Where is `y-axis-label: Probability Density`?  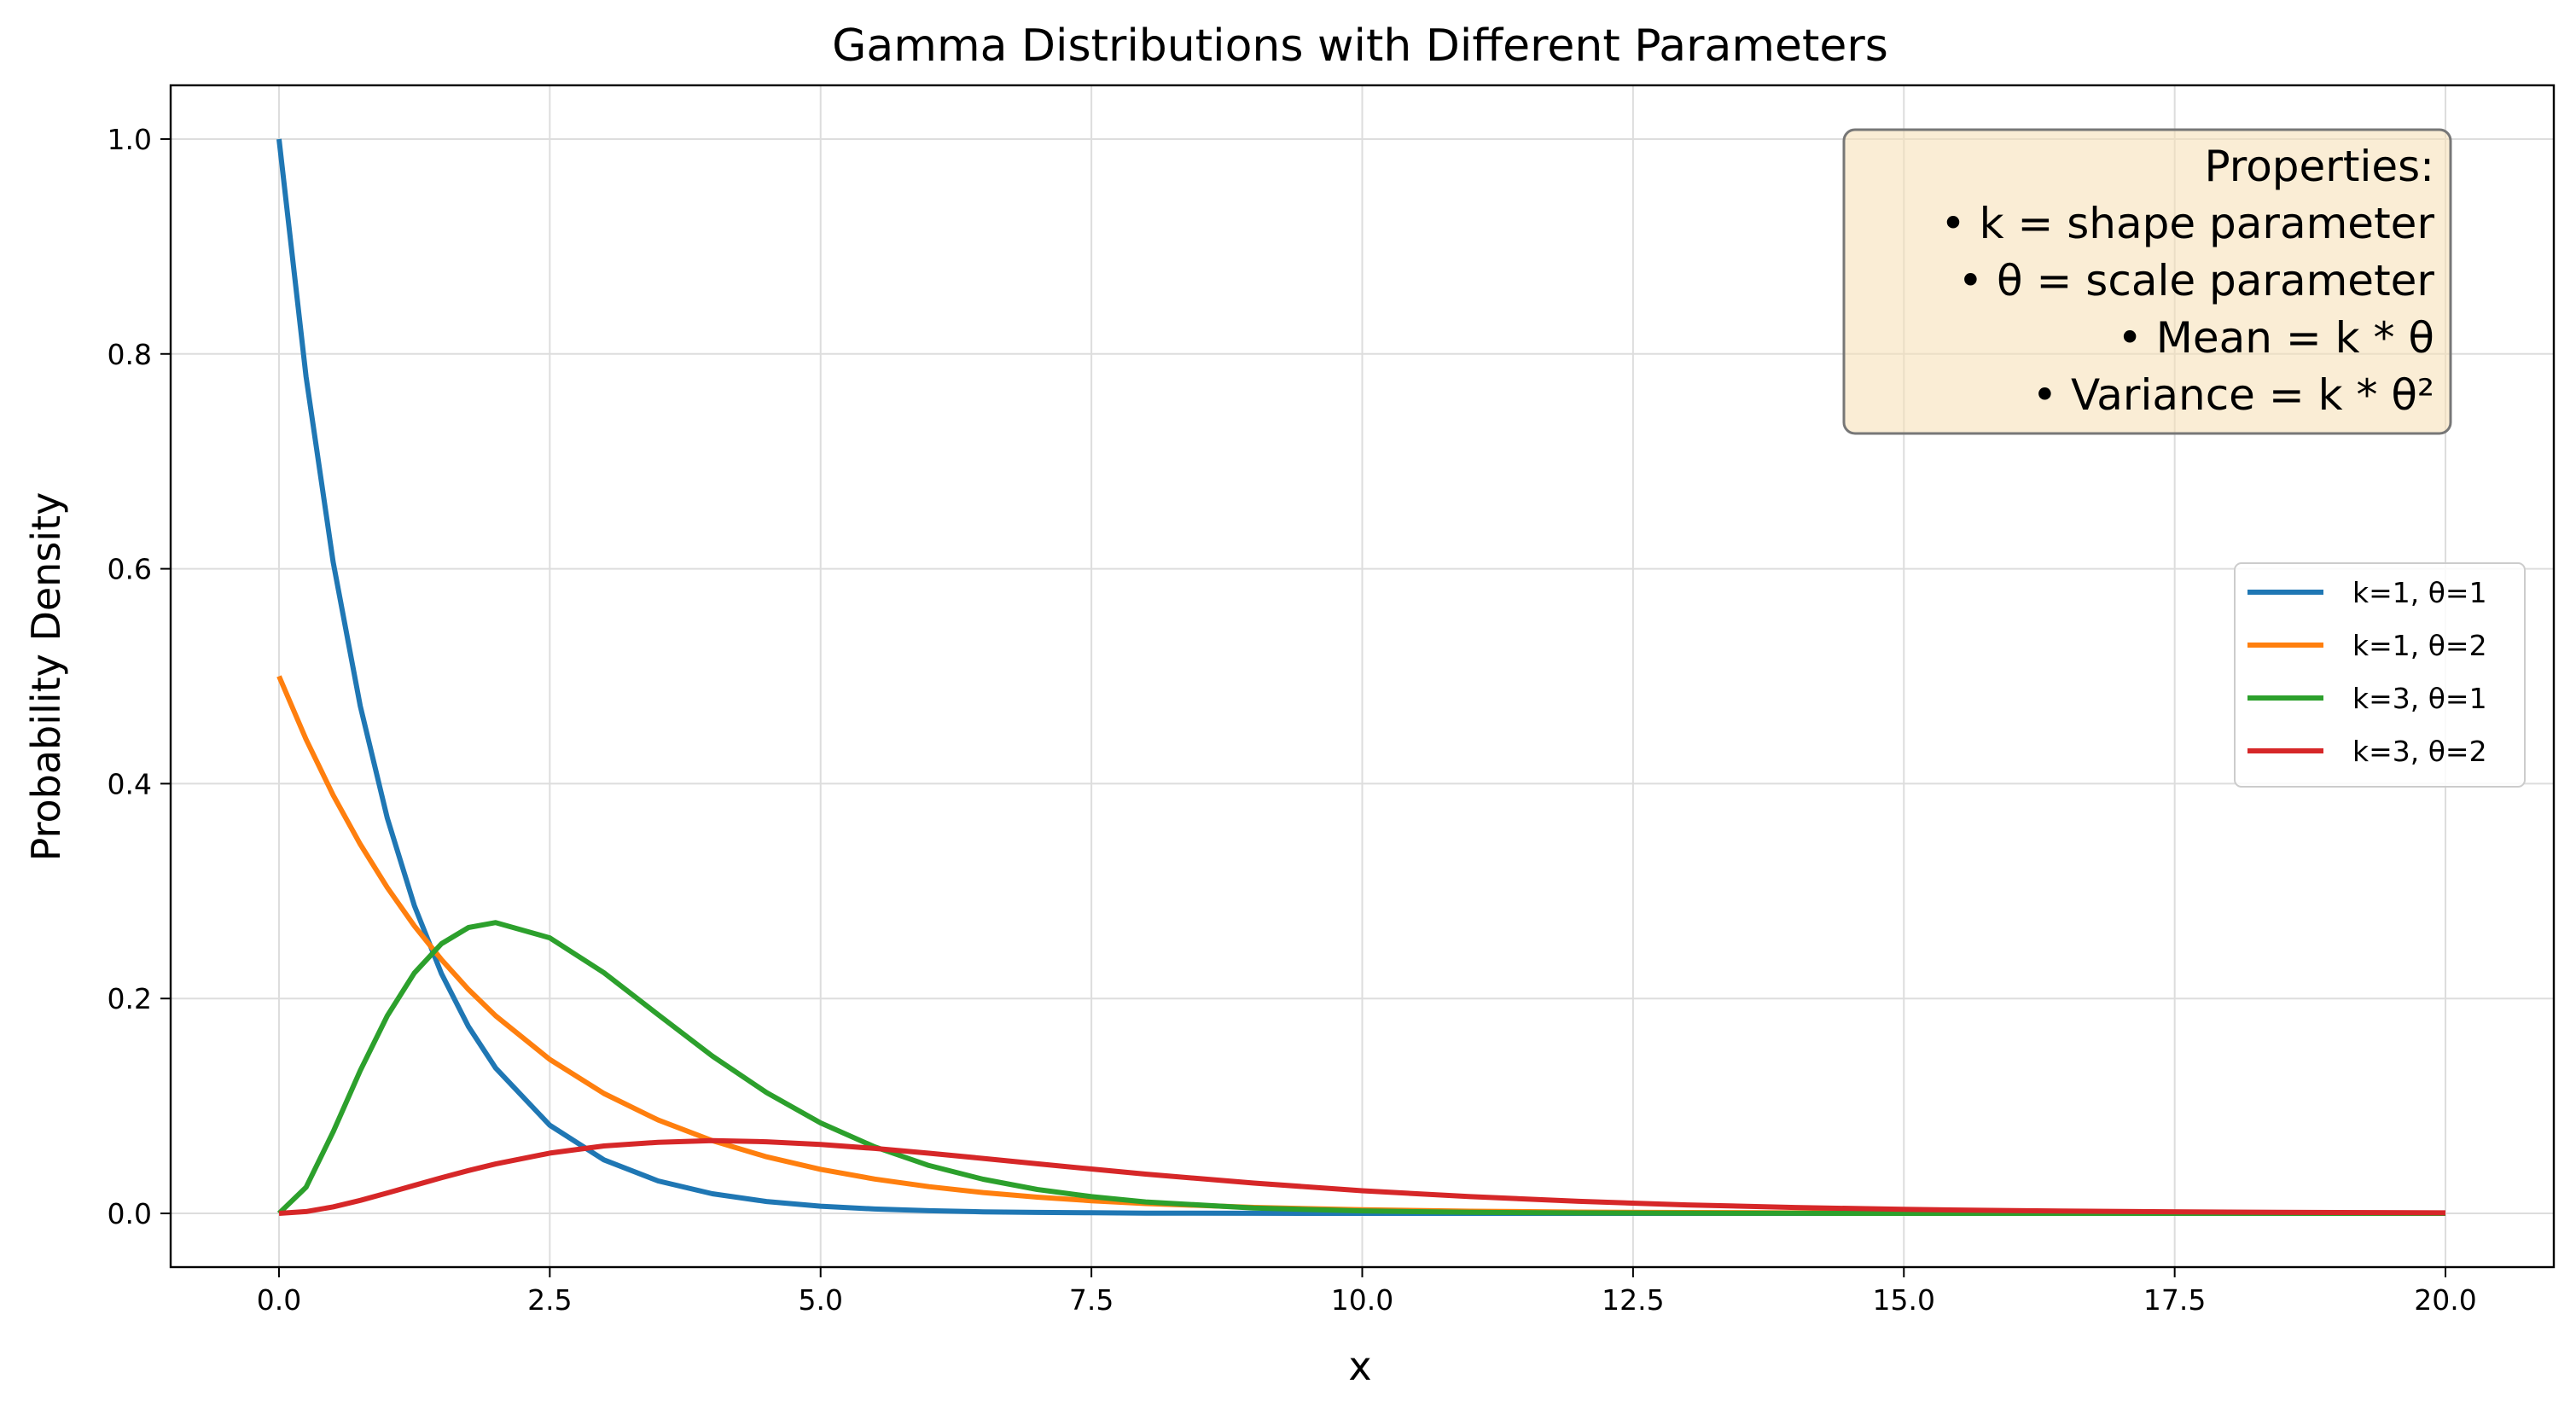 y-axis-label: Probability Density is located at coordinates (46, 677).